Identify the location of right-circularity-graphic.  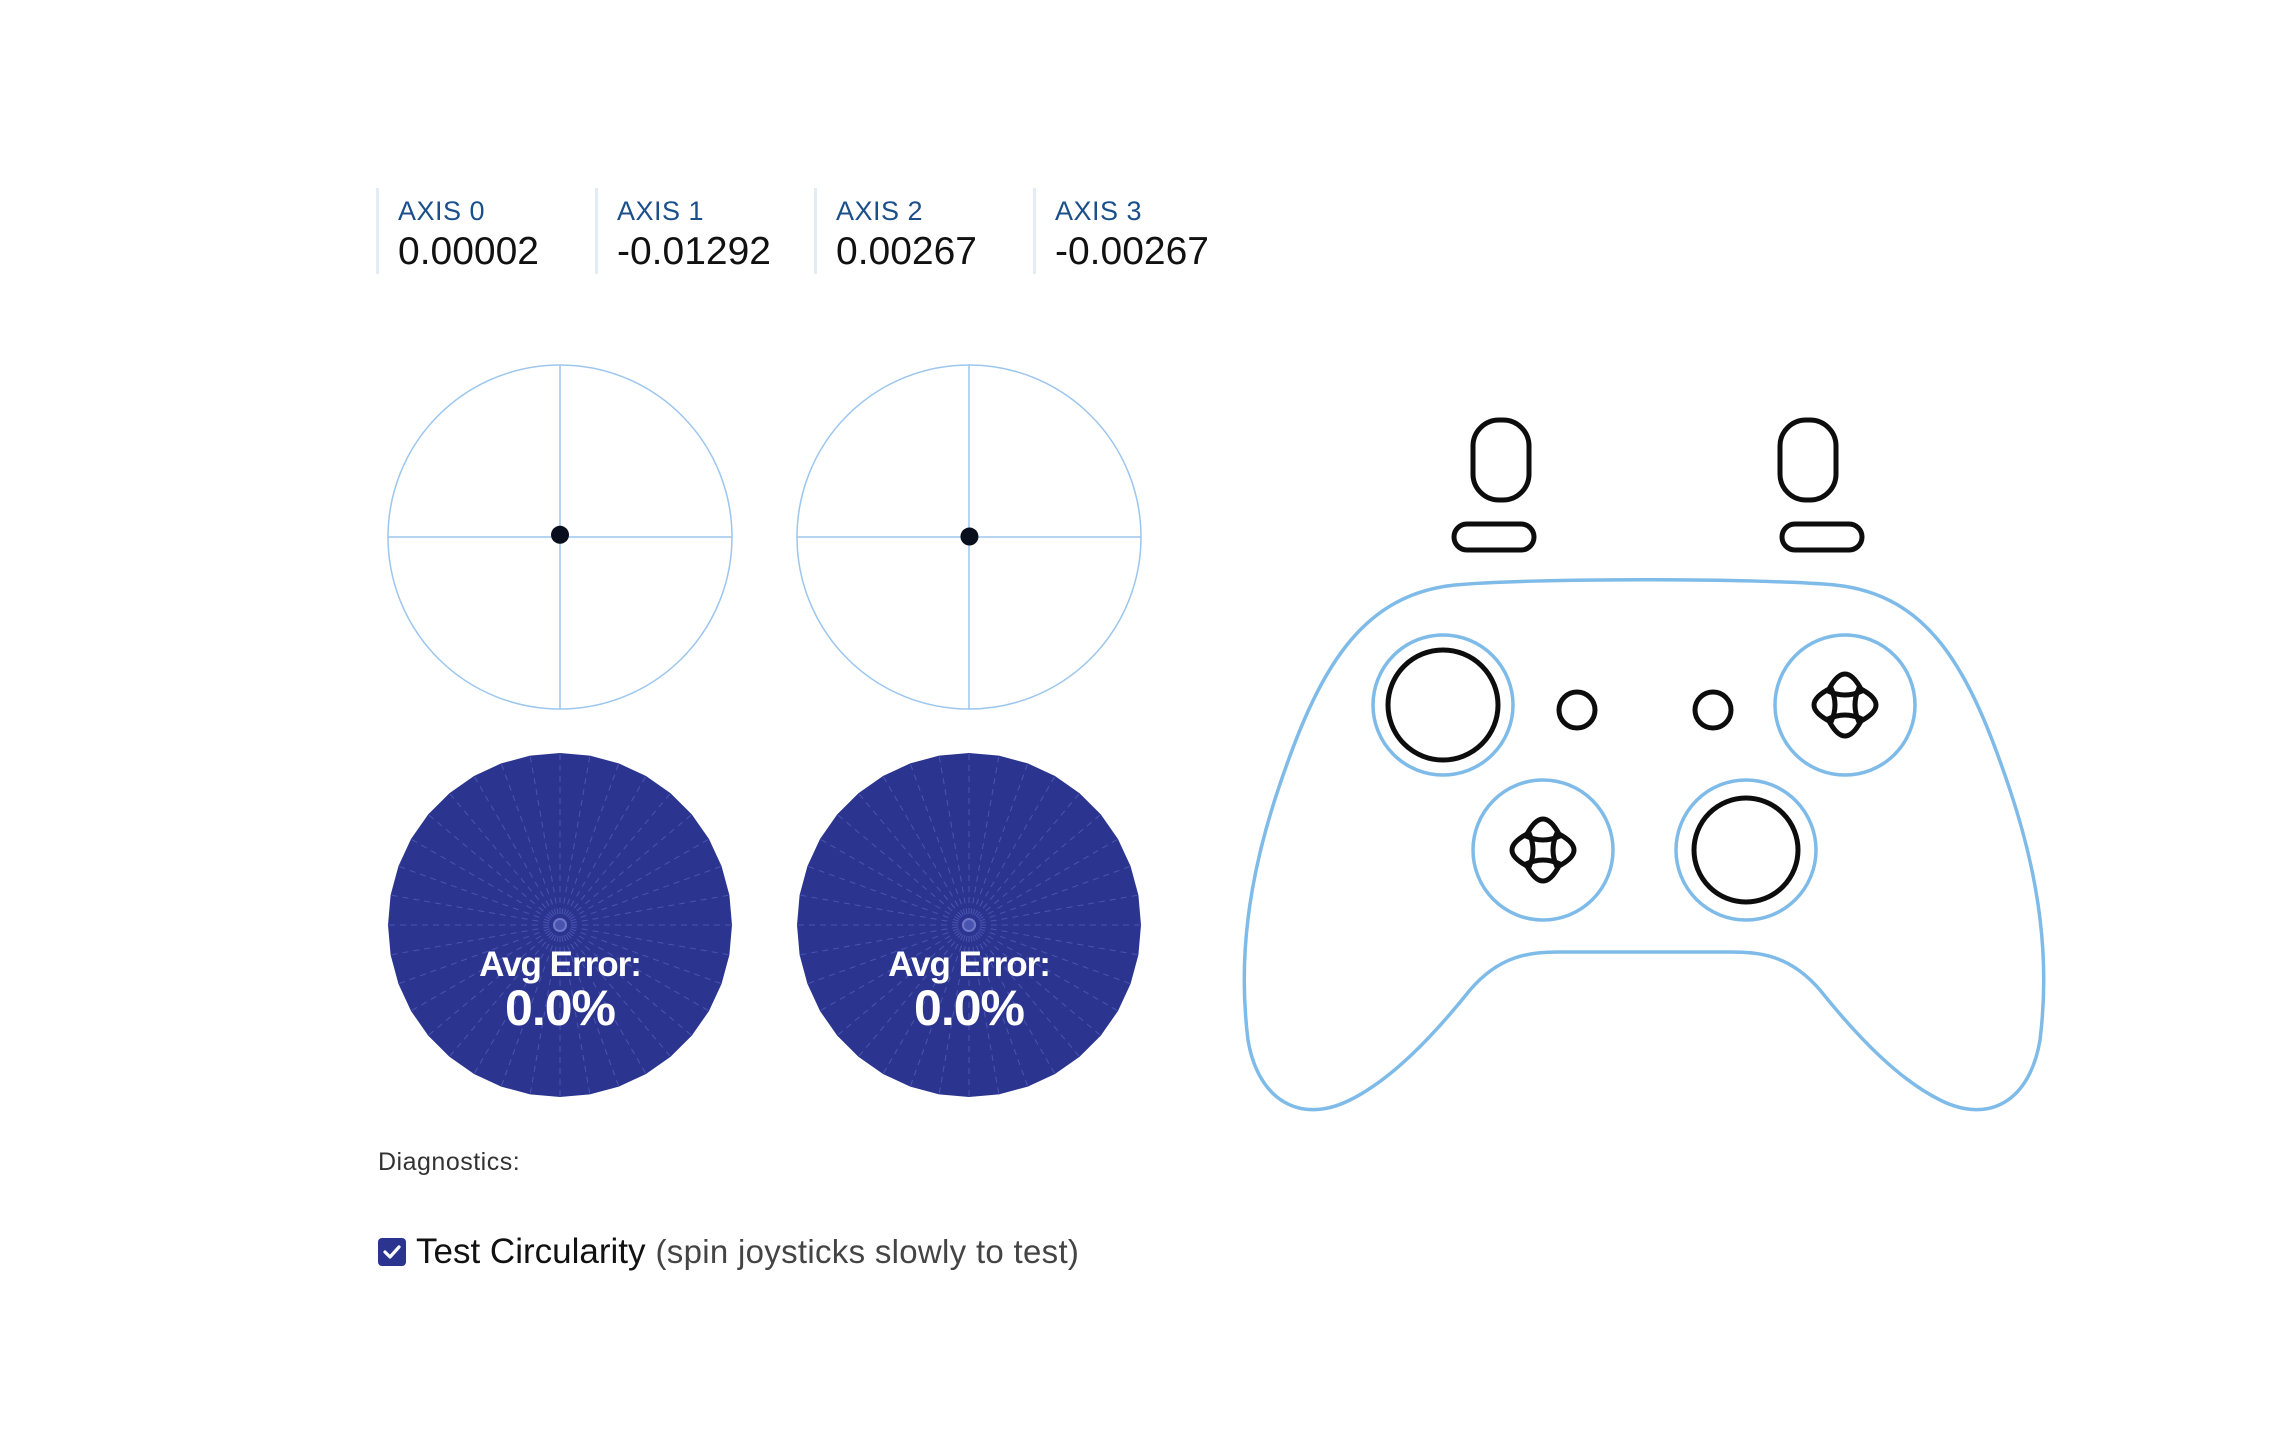
(969, 925).